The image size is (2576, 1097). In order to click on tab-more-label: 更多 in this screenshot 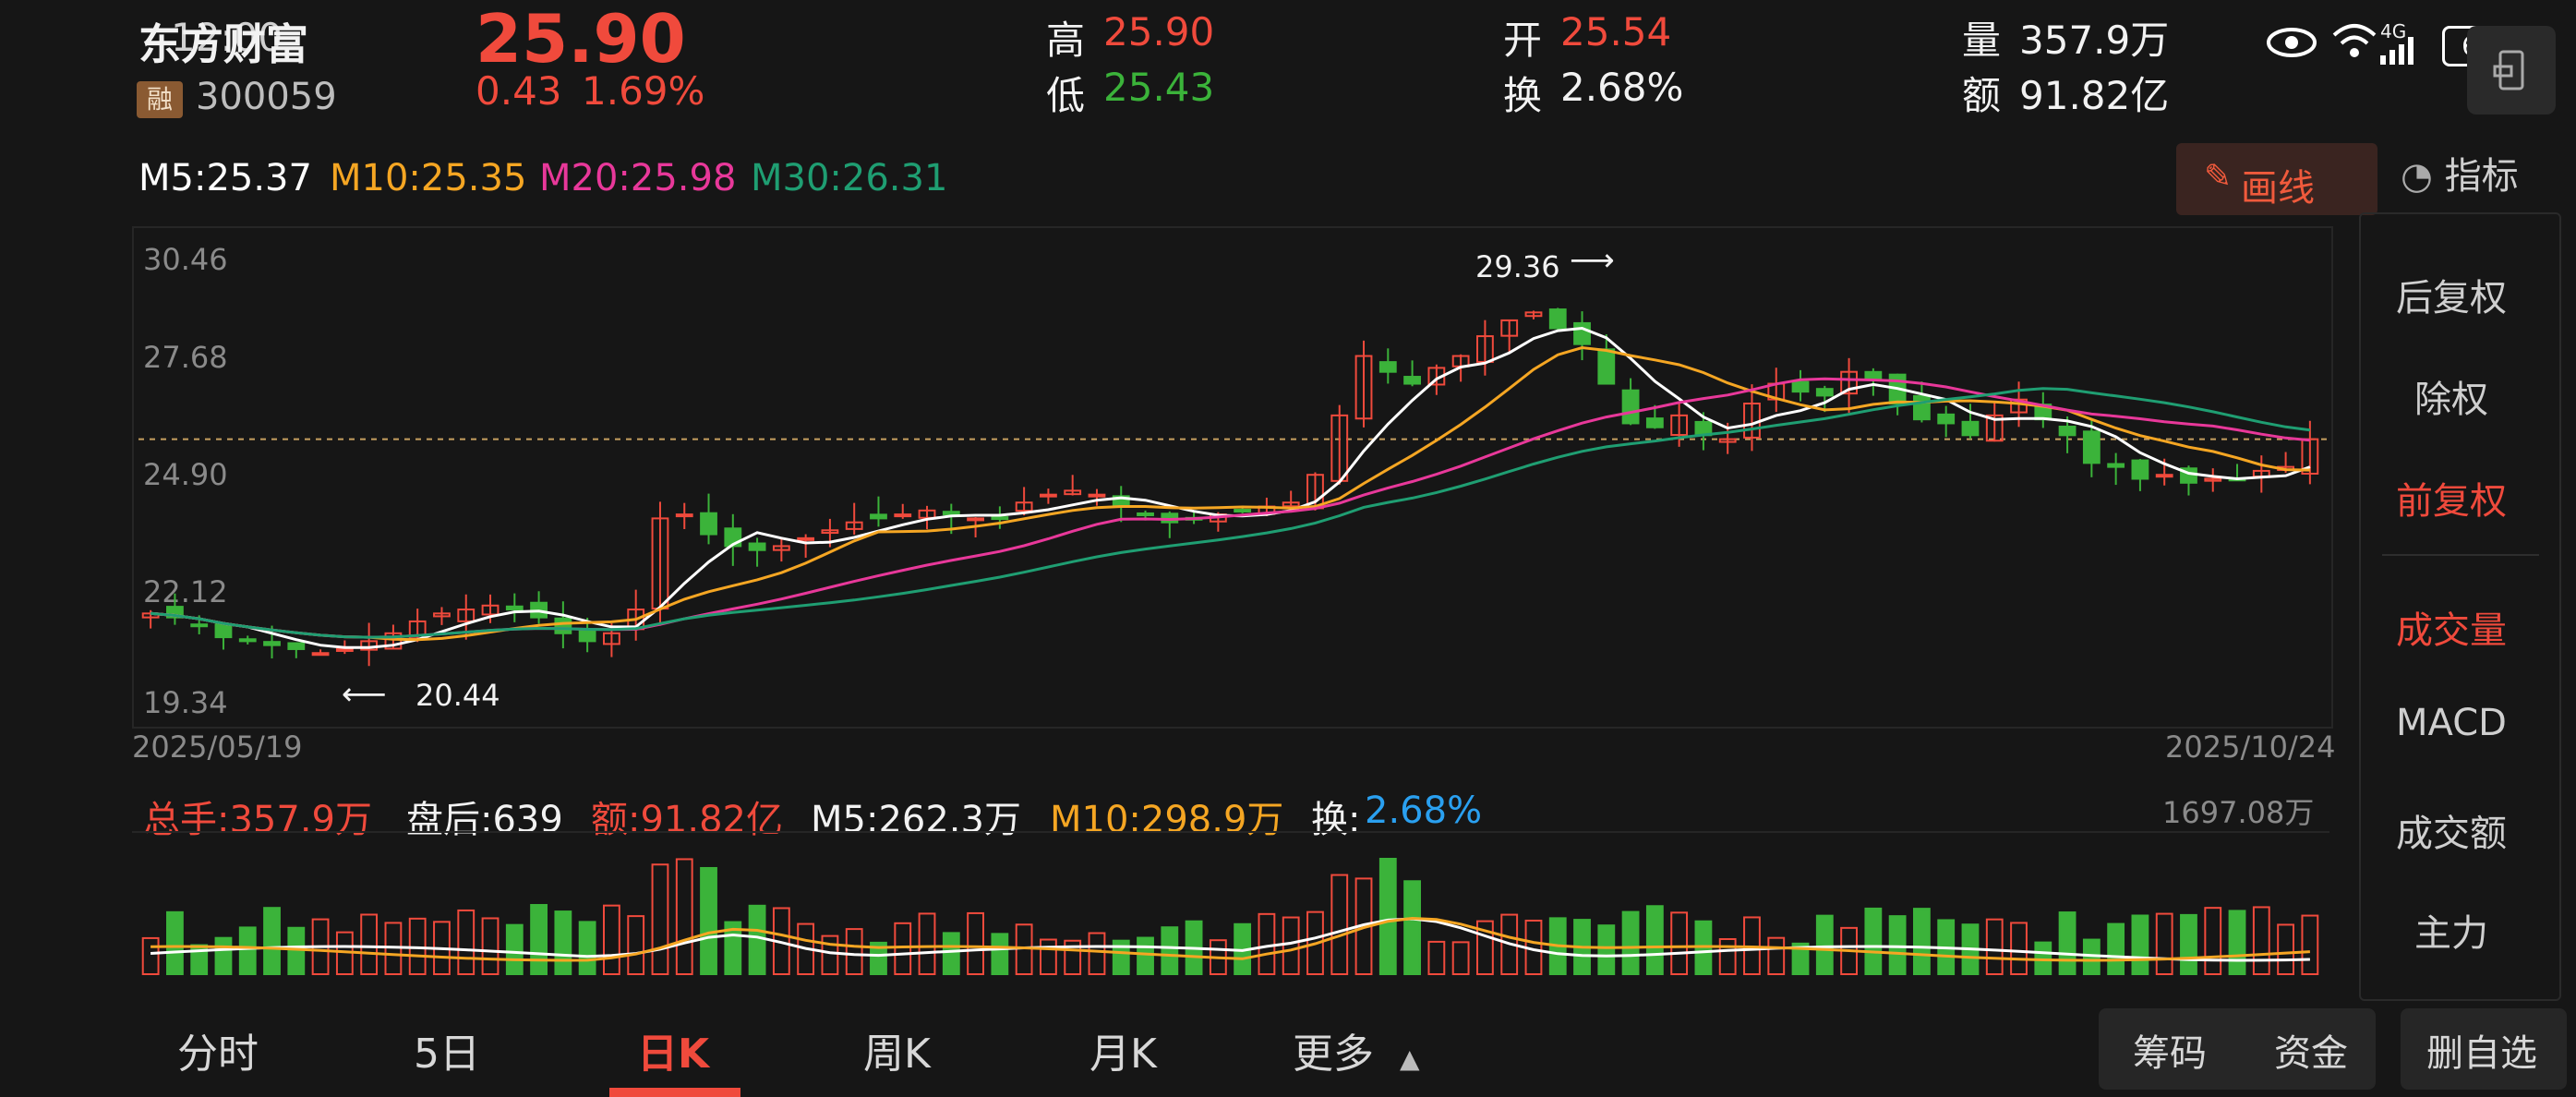, I will do `click(1333, 1054)`.